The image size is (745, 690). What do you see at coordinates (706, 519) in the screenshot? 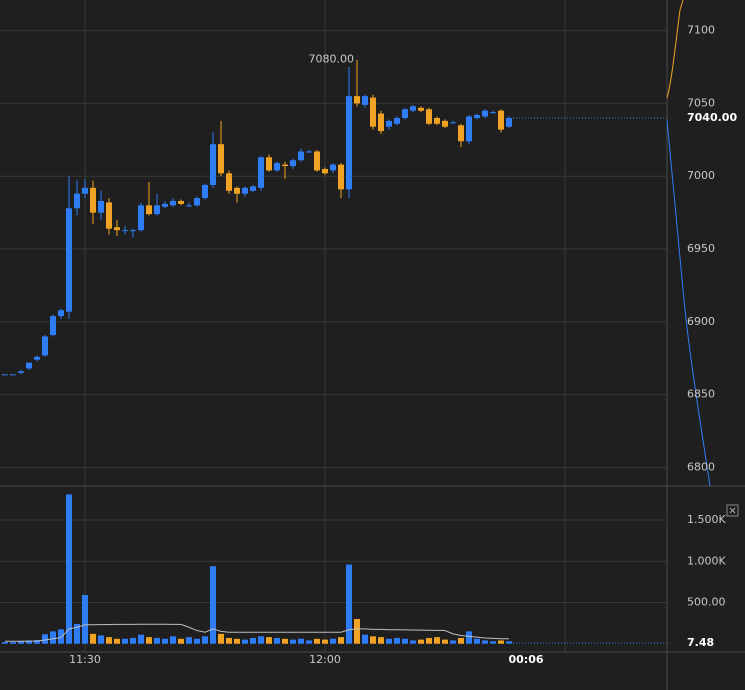
I see `y-tick-label: 1.500K` at bounding box center [706, 519].